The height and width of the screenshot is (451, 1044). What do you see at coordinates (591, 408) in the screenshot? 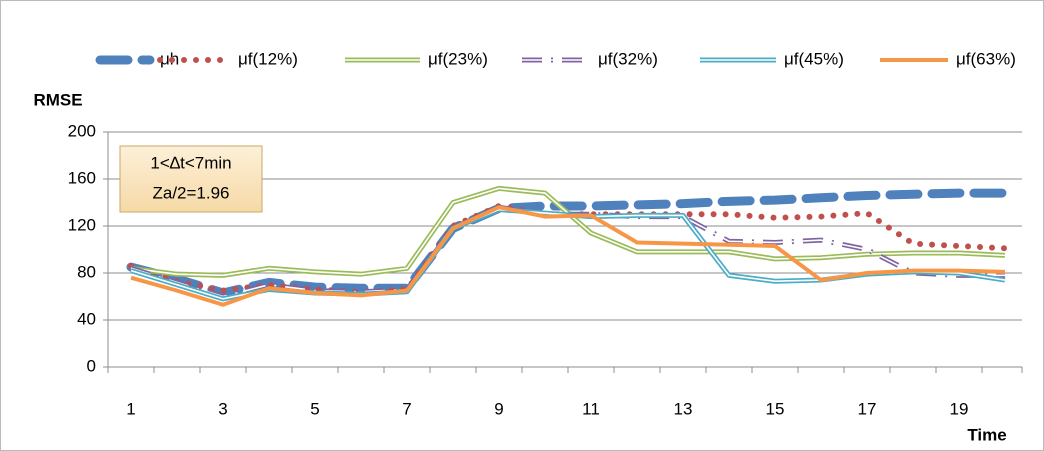
I see `x-tick-label: 11` at bounding box center [591, 408].